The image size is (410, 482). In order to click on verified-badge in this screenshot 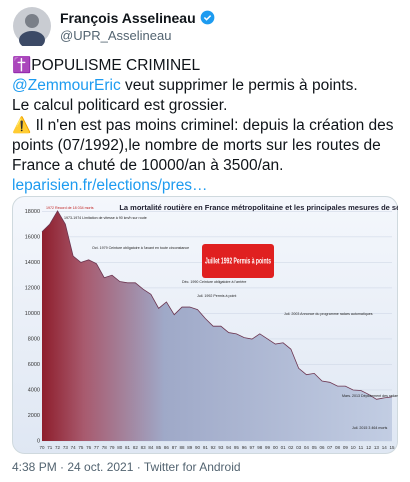, I will do `click(207, 17)`.